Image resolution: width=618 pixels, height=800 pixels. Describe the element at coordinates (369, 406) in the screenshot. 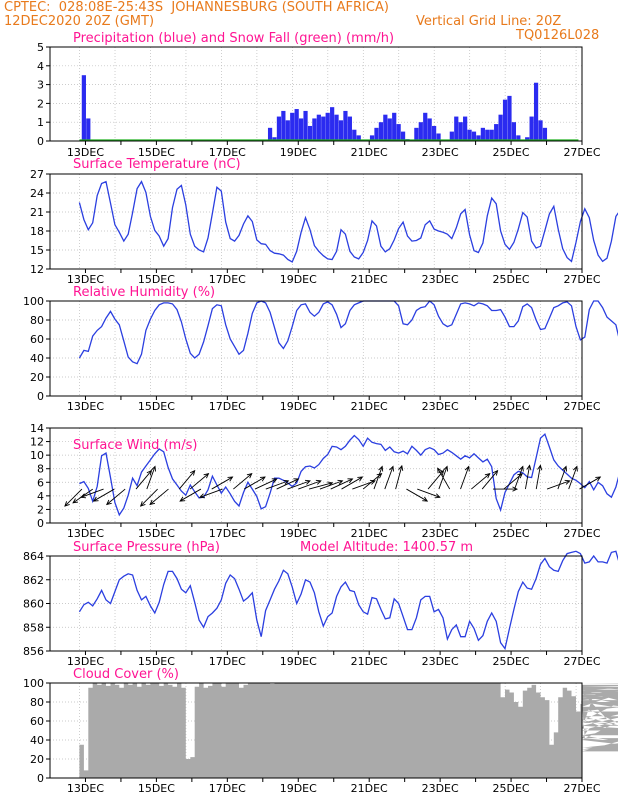

I see `humidity-xtick-label: 21DEC` at that location.